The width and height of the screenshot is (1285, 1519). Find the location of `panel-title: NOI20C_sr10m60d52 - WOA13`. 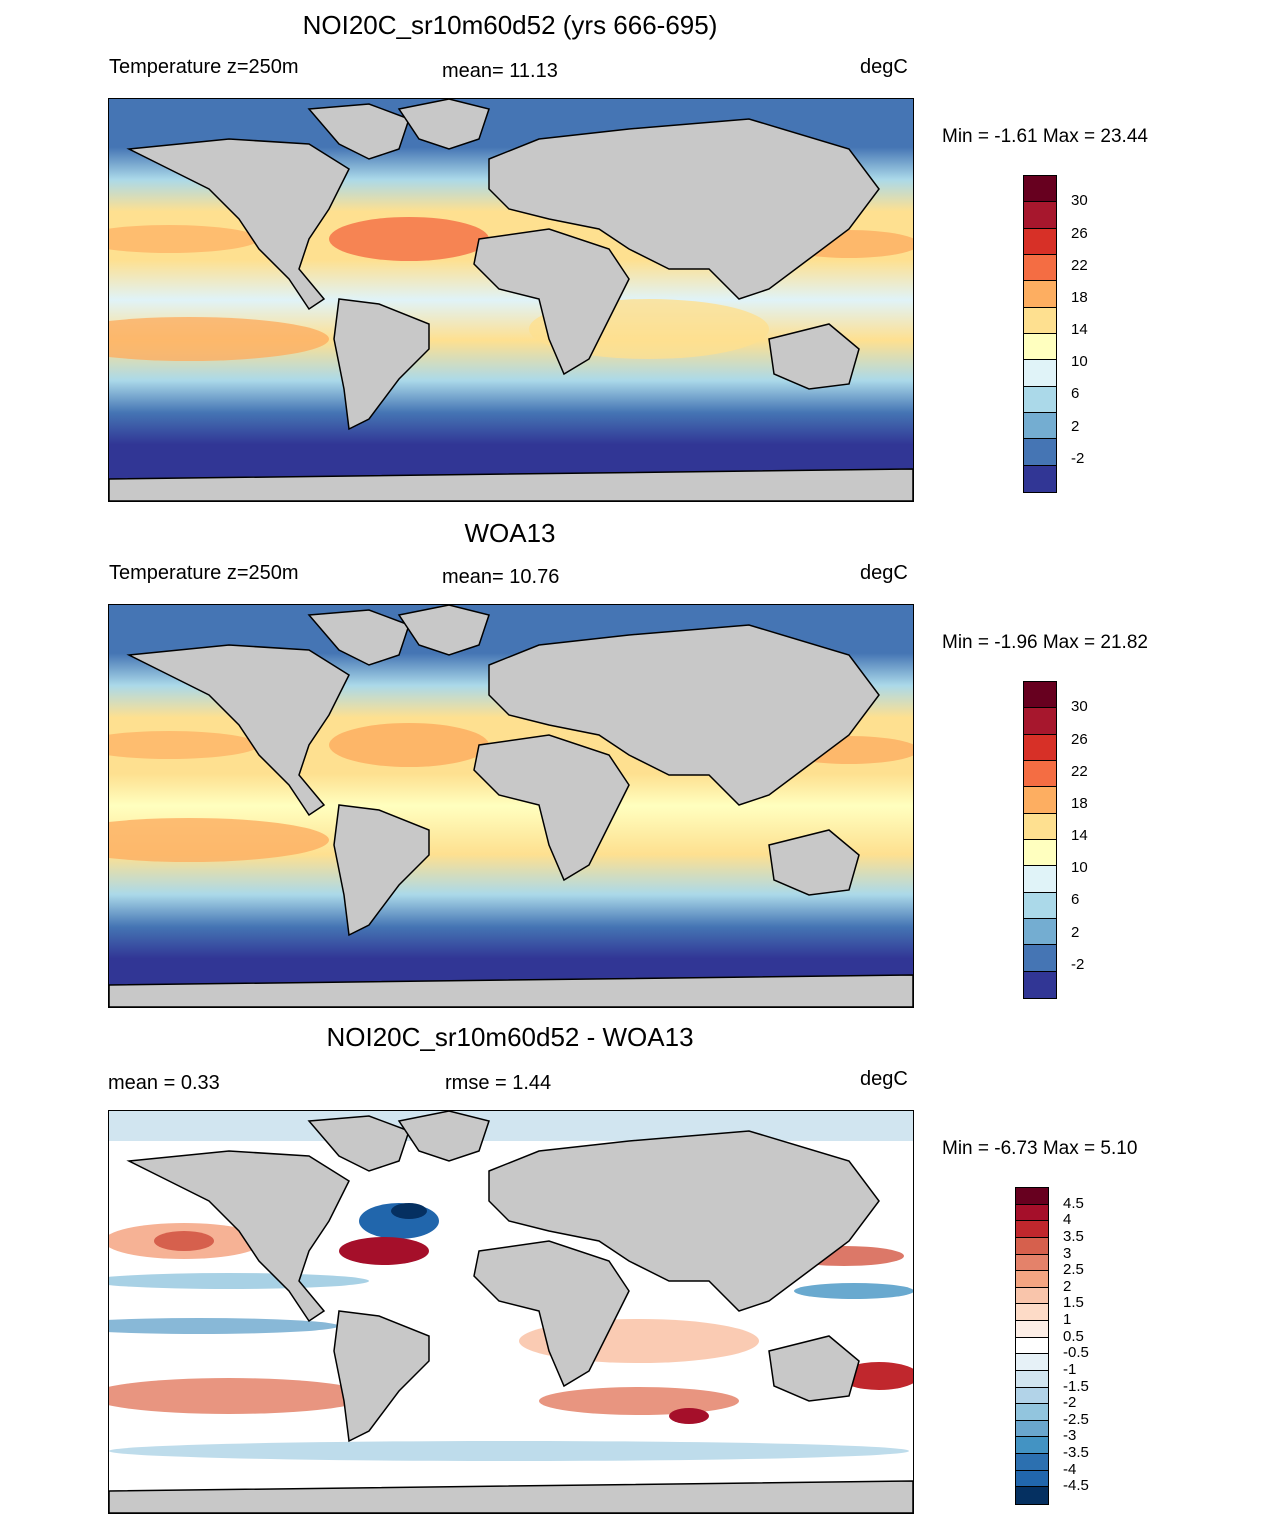

panel-title: NOI20C_sr10m60d52 - WOA13 is located at coordinates (510, 1037).